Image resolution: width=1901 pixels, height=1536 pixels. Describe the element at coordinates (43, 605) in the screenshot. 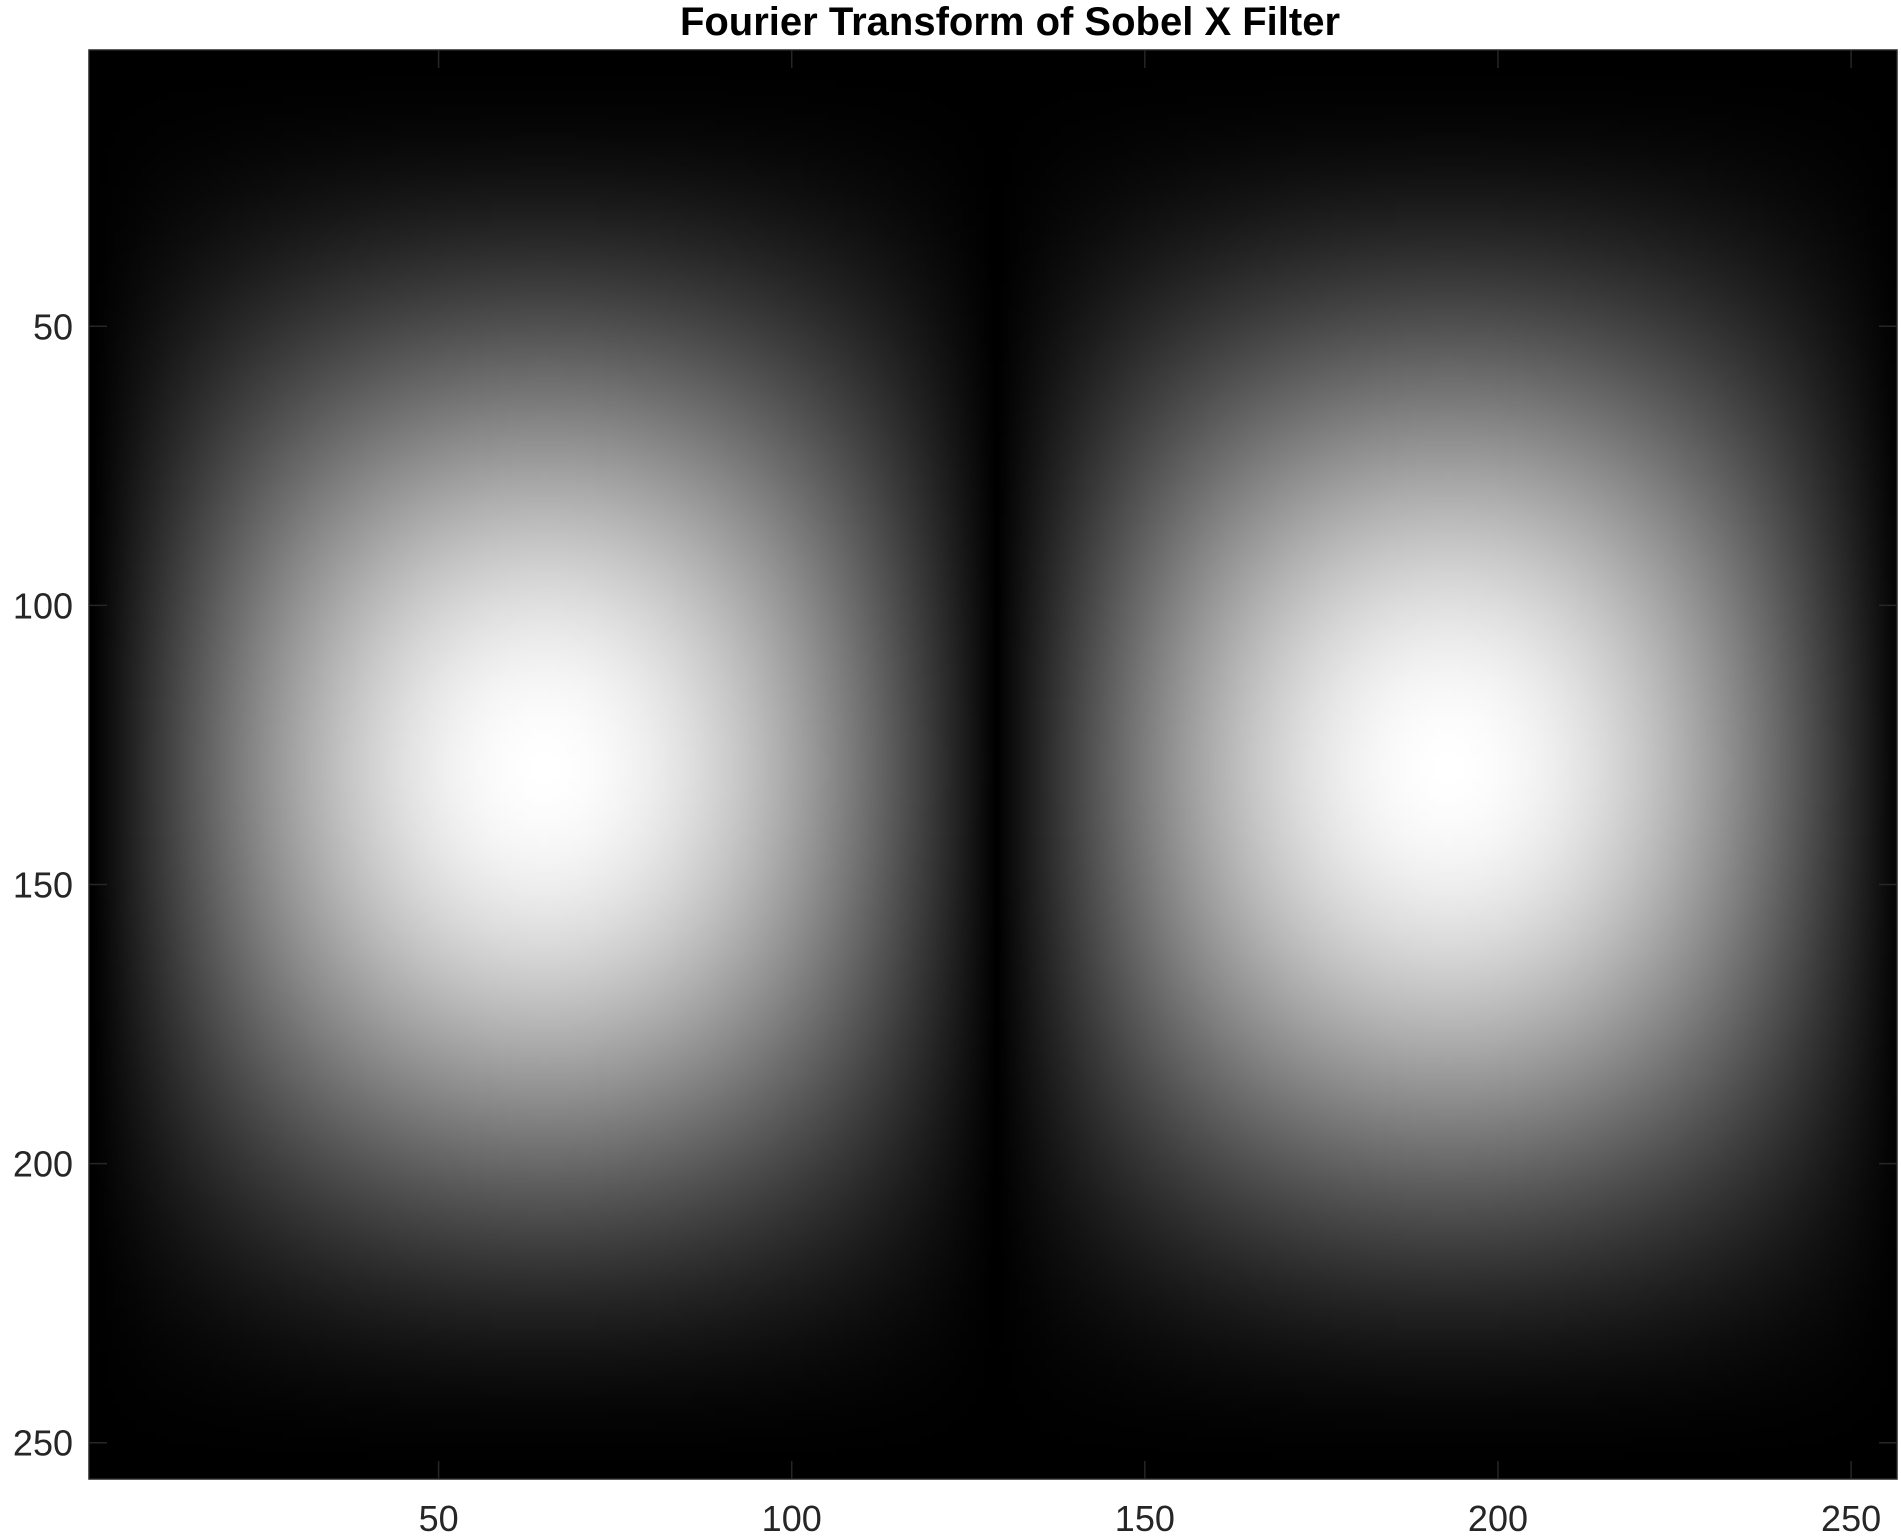

I see `y-tick-label: 100` at that location.